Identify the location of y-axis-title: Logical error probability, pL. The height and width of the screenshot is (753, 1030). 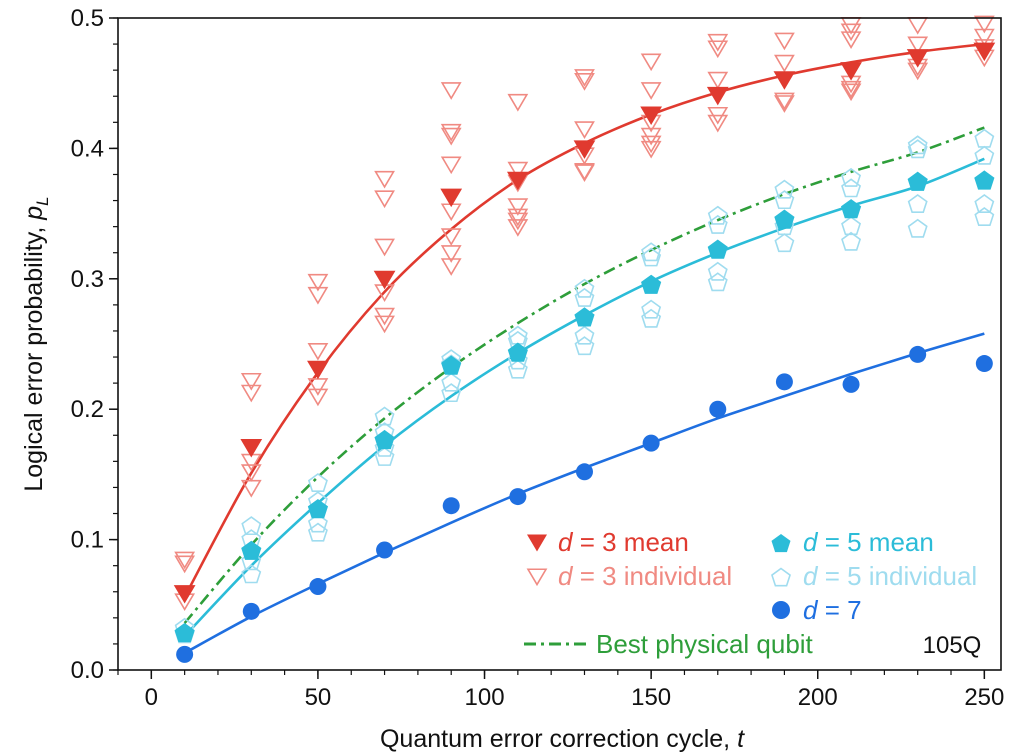
(36, 343).